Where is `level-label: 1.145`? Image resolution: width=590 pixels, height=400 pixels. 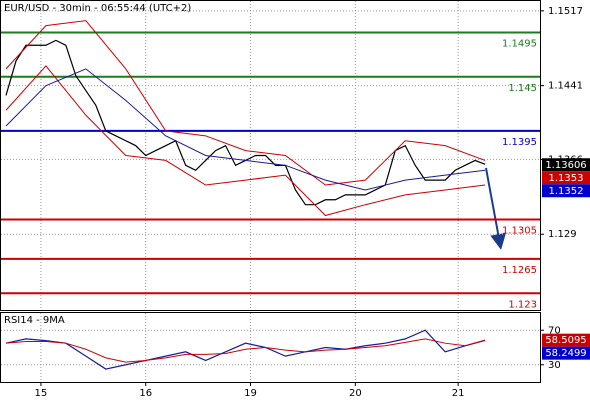 level-label: 1.145 is located at coordinates (522, 88).